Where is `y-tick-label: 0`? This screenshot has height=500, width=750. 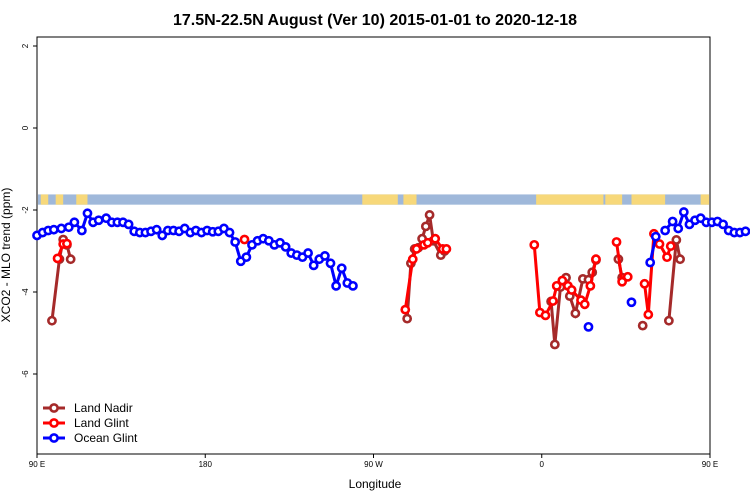
y-tick-label: 0 is located at coordinates (25, 127).